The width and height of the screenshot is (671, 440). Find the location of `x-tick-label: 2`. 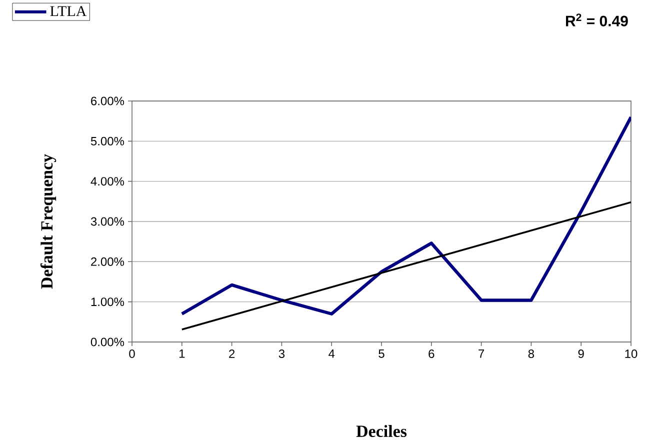

x-tick-label: 2 is located at coordinates (232, 353).